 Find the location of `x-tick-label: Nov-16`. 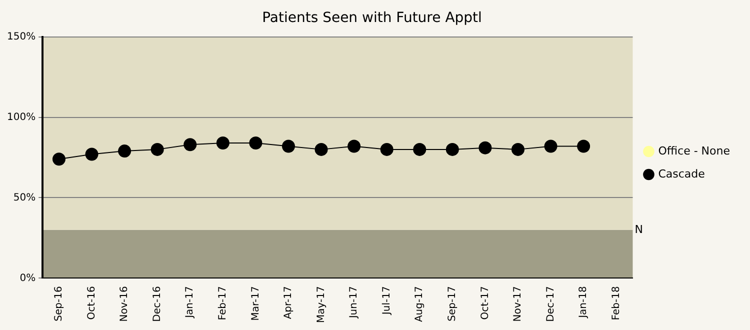

x-tick-label: Nov-16 is located at coordinates (124, 304).